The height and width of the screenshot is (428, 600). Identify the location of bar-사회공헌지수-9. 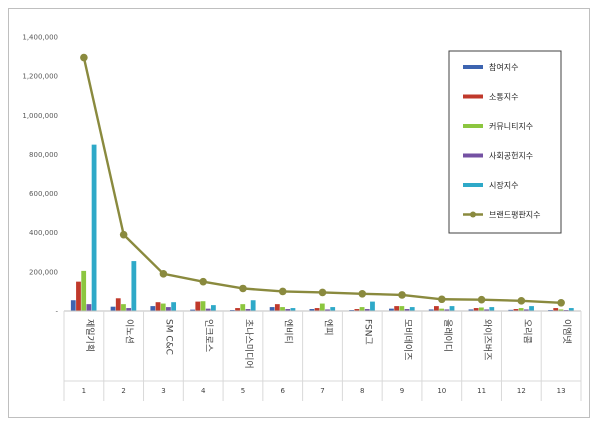
(407, 310).